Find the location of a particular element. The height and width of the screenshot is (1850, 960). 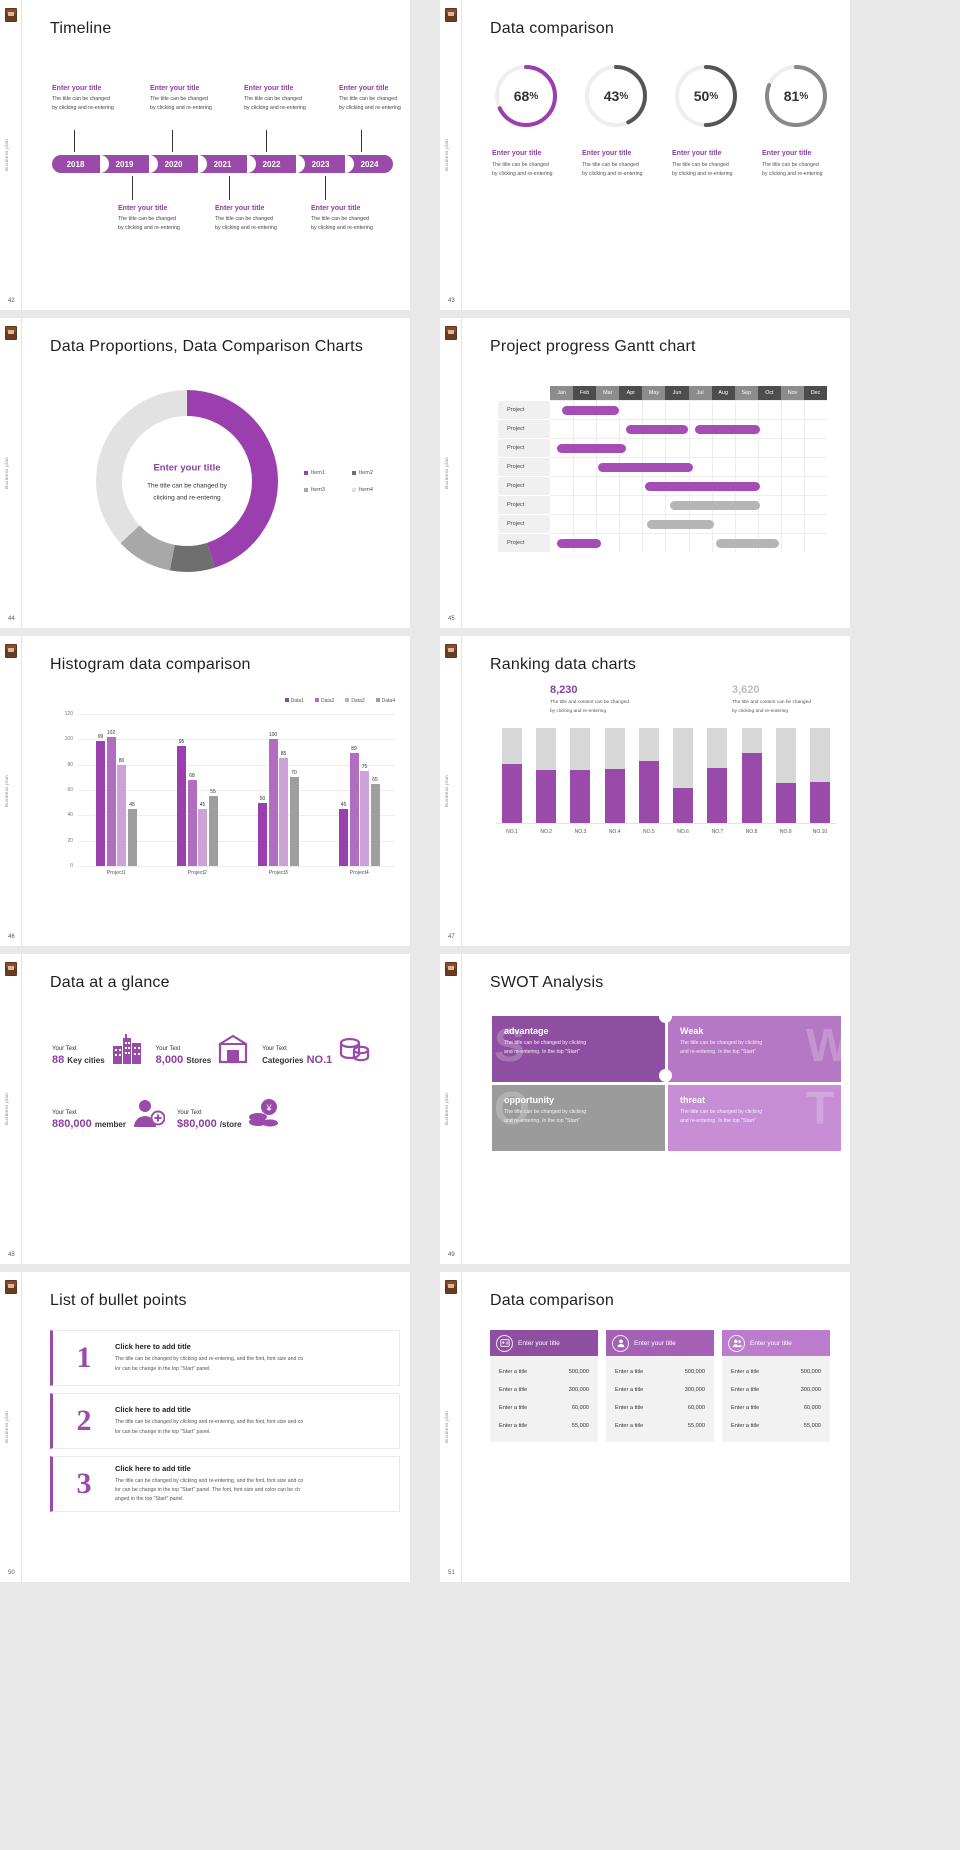

timeline-year-2019: 2019 is located at coordinates (128, 164).